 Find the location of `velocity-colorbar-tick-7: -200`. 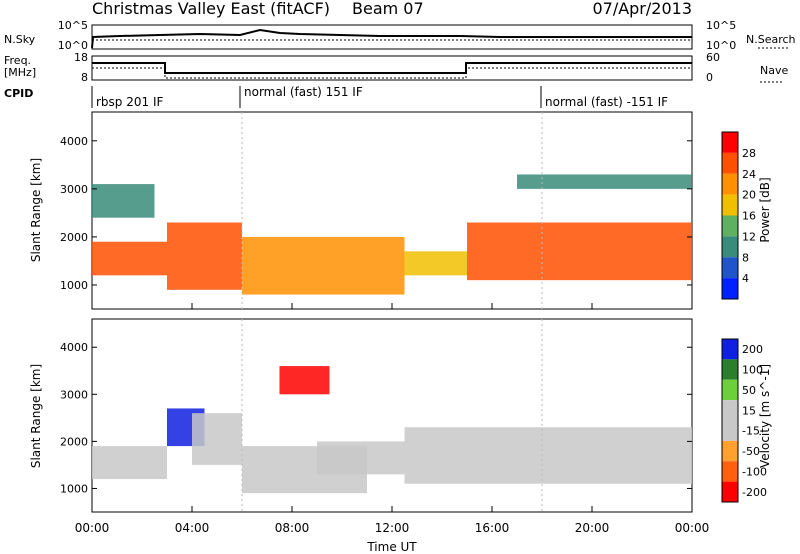

velocity-colorbar-tick-7: -200 is located at coordinates (754, 492).